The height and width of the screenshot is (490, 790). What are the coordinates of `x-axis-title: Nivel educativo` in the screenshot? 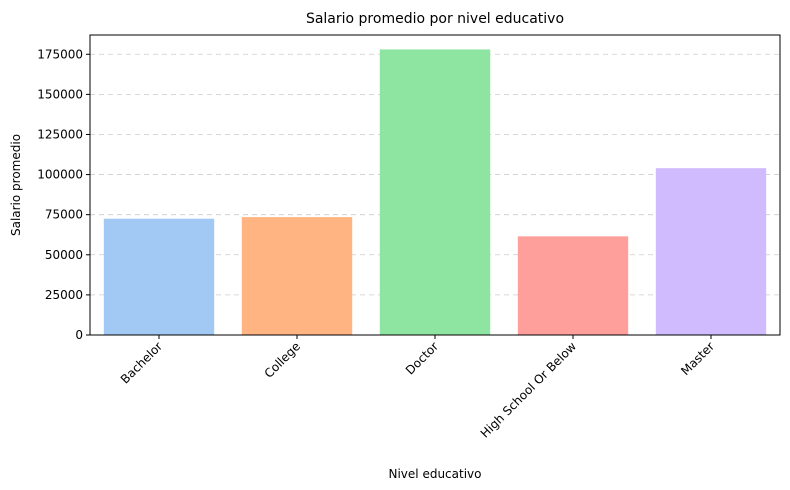 It's located at (435, 474).